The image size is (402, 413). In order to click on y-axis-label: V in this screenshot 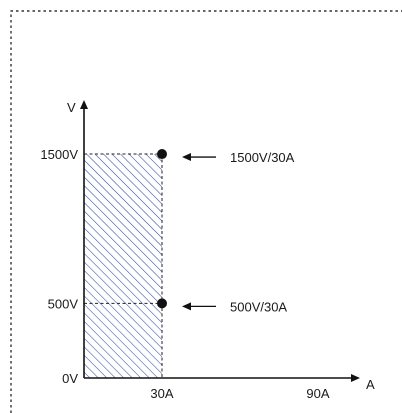, I will do `click(71, 107)`.